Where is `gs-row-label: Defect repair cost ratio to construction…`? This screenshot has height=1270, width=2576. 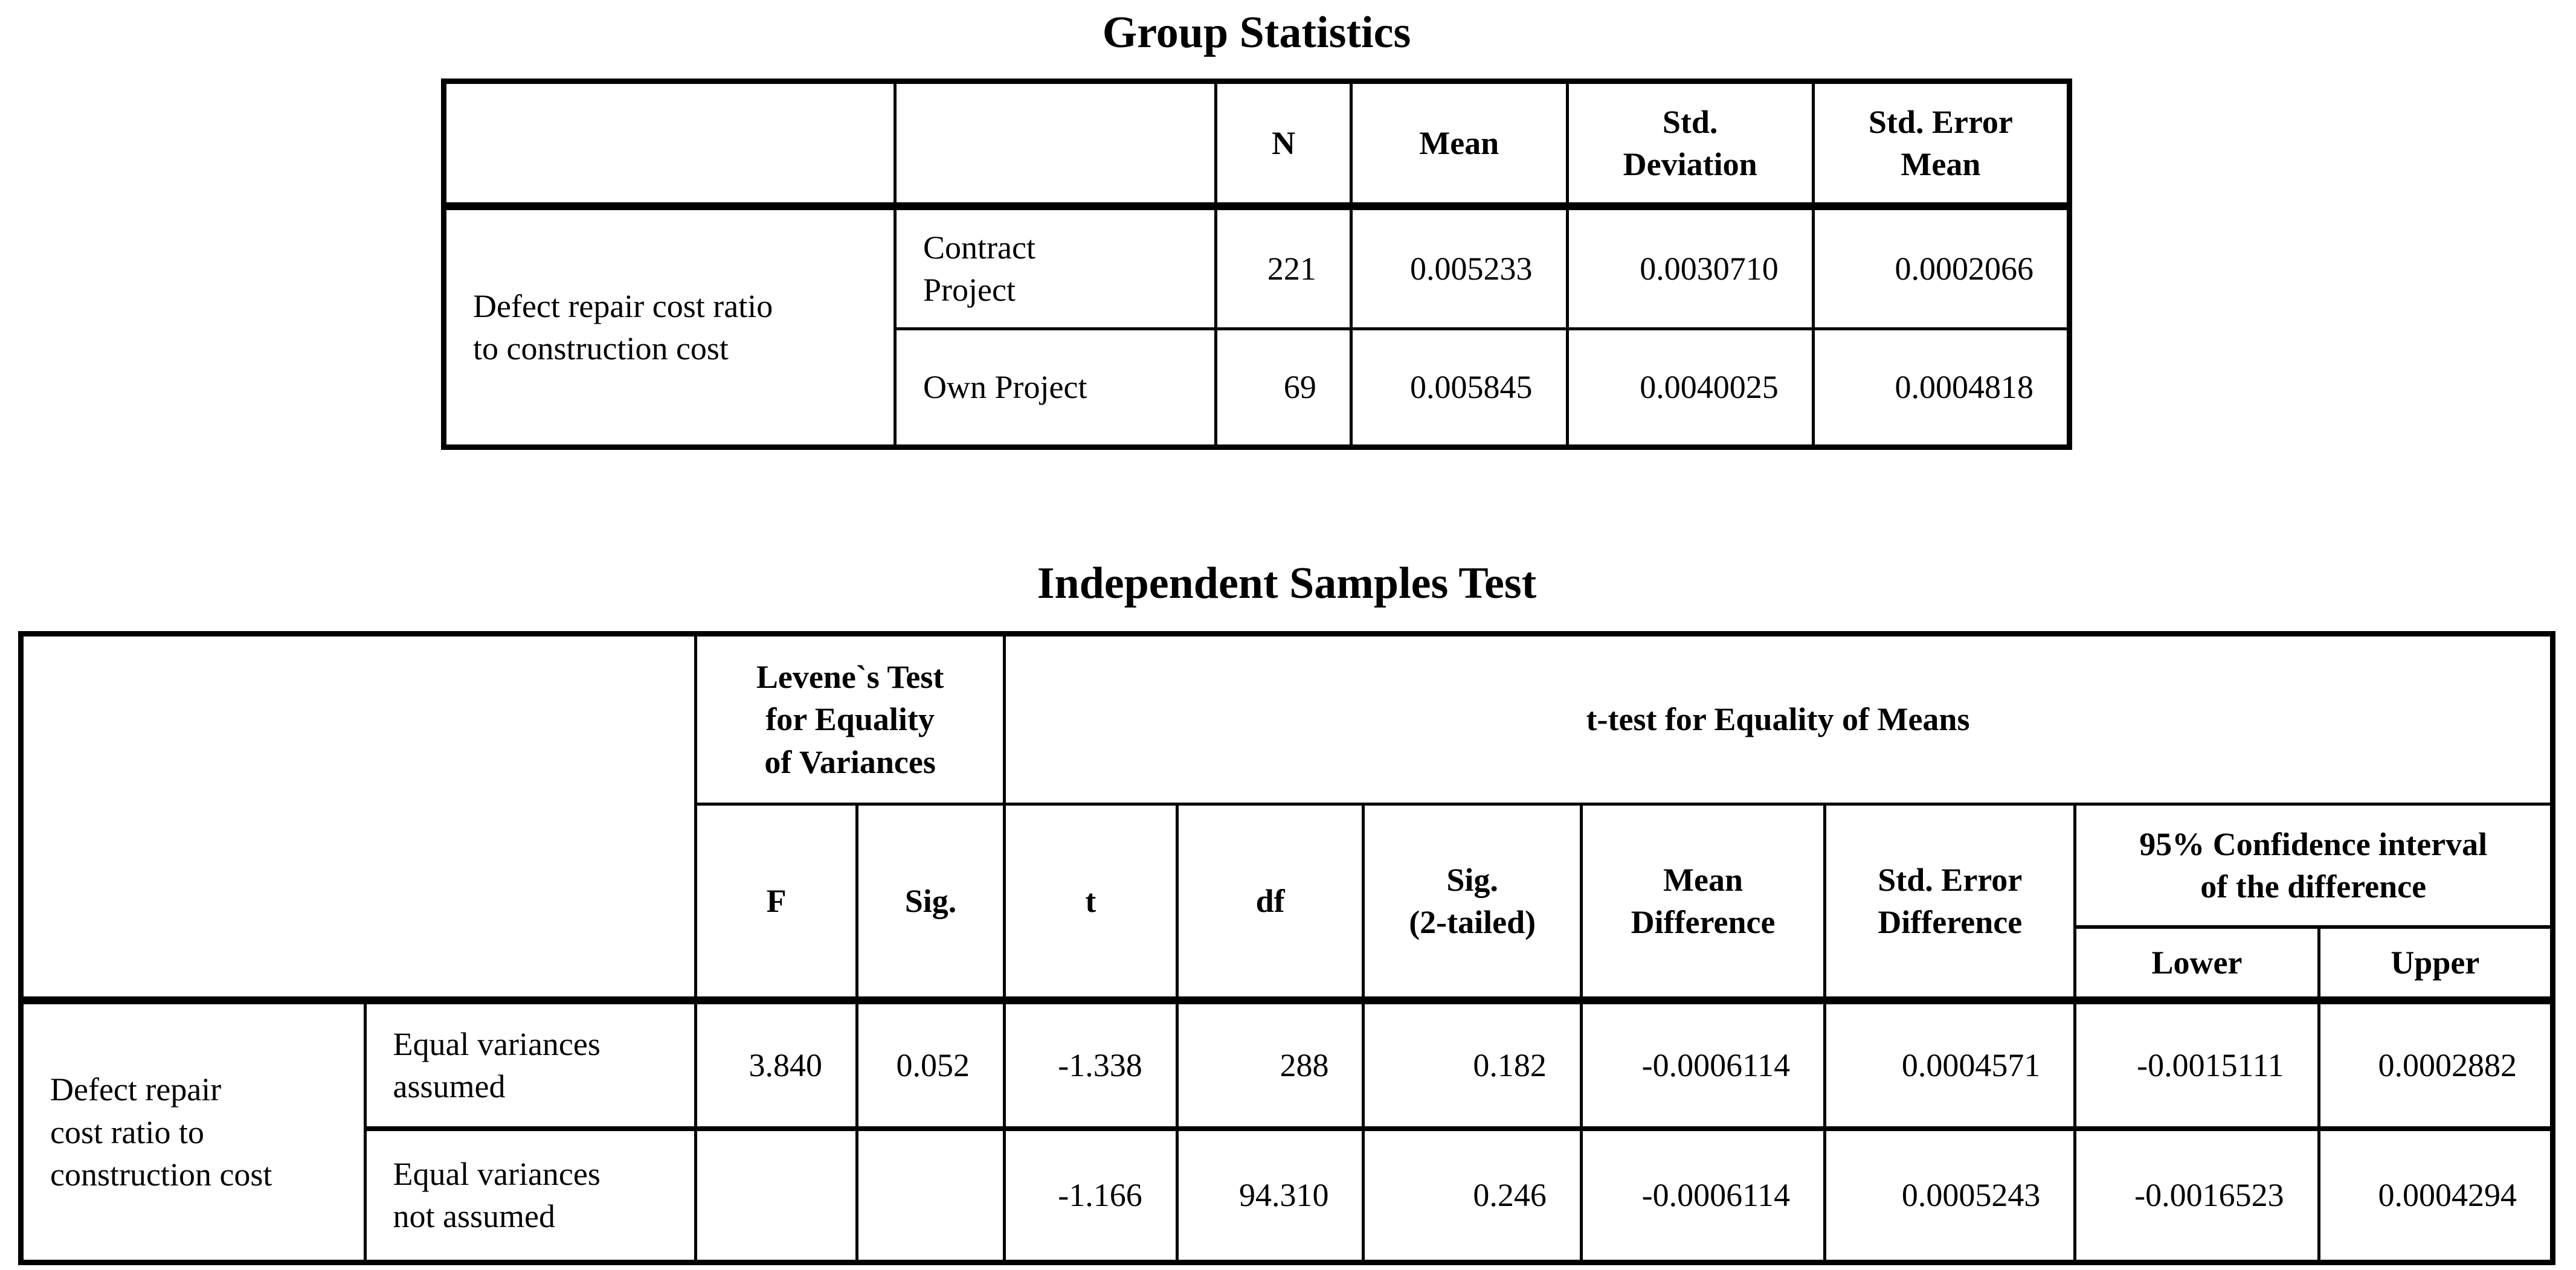
gs-row-label: Defect repair cost ratio to construction… is located at coordinates (671, 327).